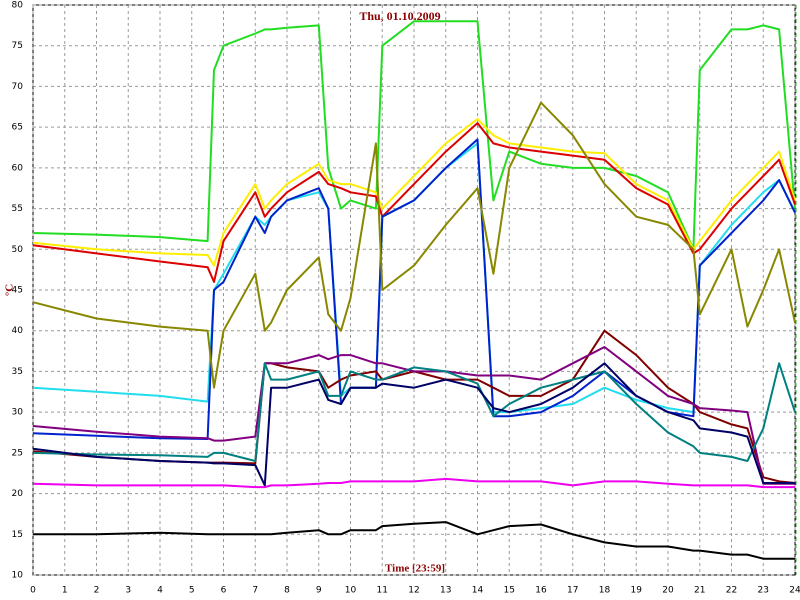  Describe the element at coordinates (18, 576) in the screenshot. I see `y-tick-label: 10` at that location.